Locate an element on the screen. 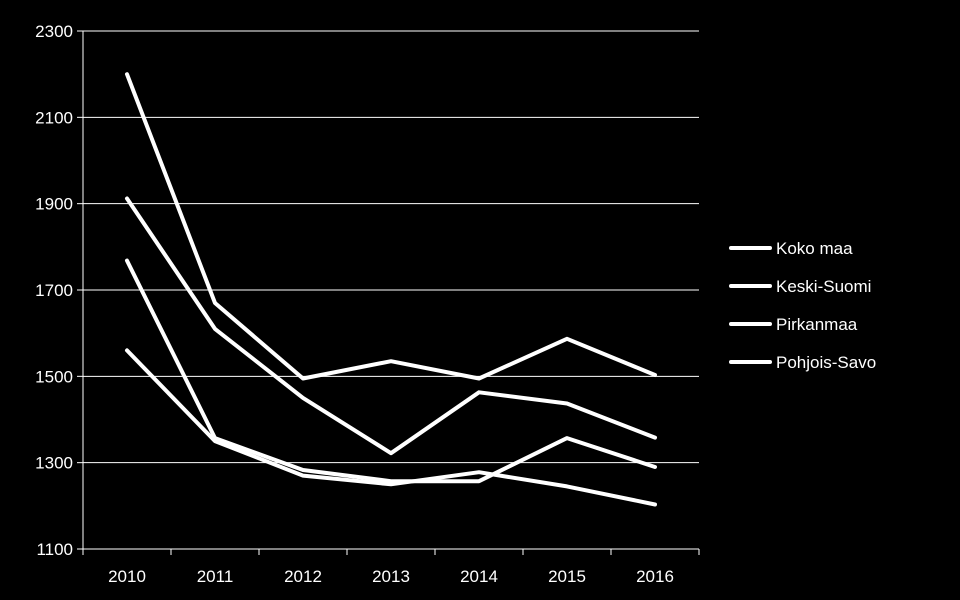 The image size is (960, 600). y-tick-label: 1700 is located at coordinates (54, 290).